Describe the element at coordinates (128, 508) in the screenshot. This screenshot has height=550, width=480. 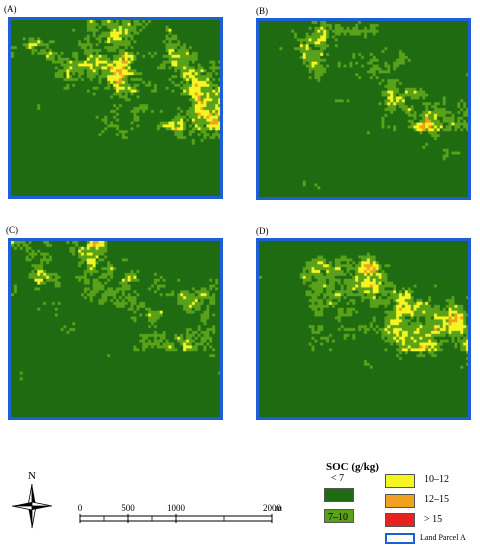
I see `scale-tick-label: 500` at that location.